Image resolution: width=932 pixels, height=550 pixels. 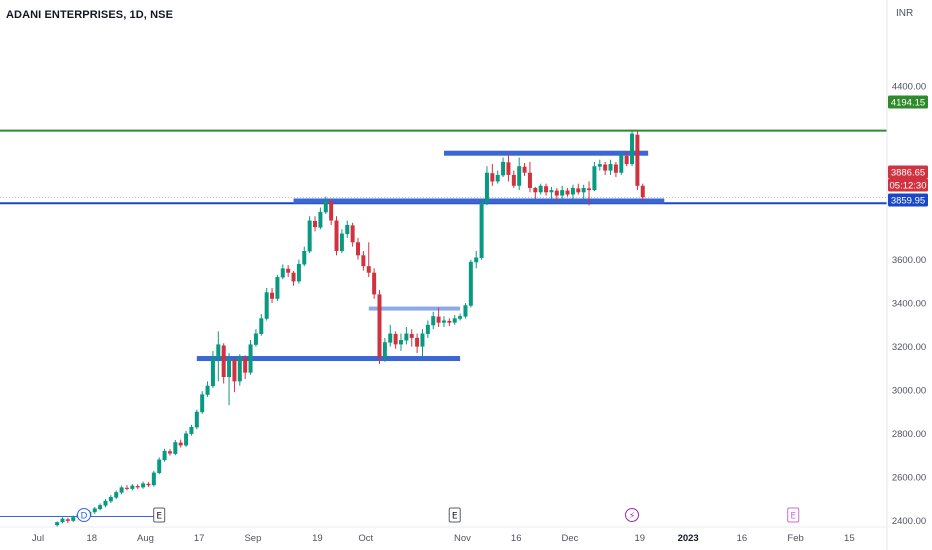 I want to click on price-tag-label: 3859.95, so click(x=908, y=201).